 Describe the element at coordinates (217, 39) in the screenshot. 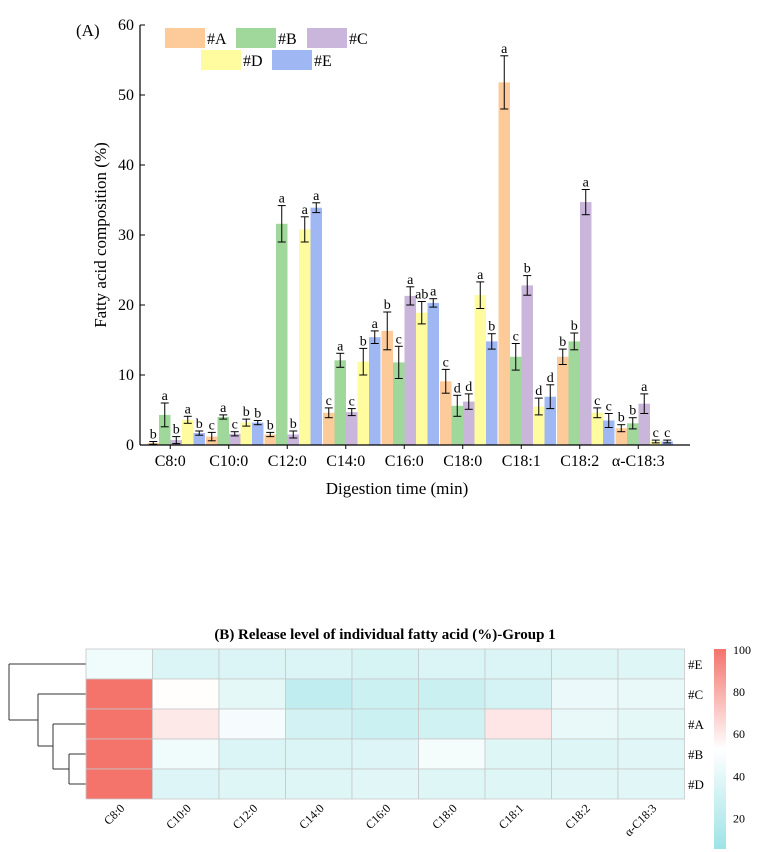

I see `legend-label: #A` at that location.